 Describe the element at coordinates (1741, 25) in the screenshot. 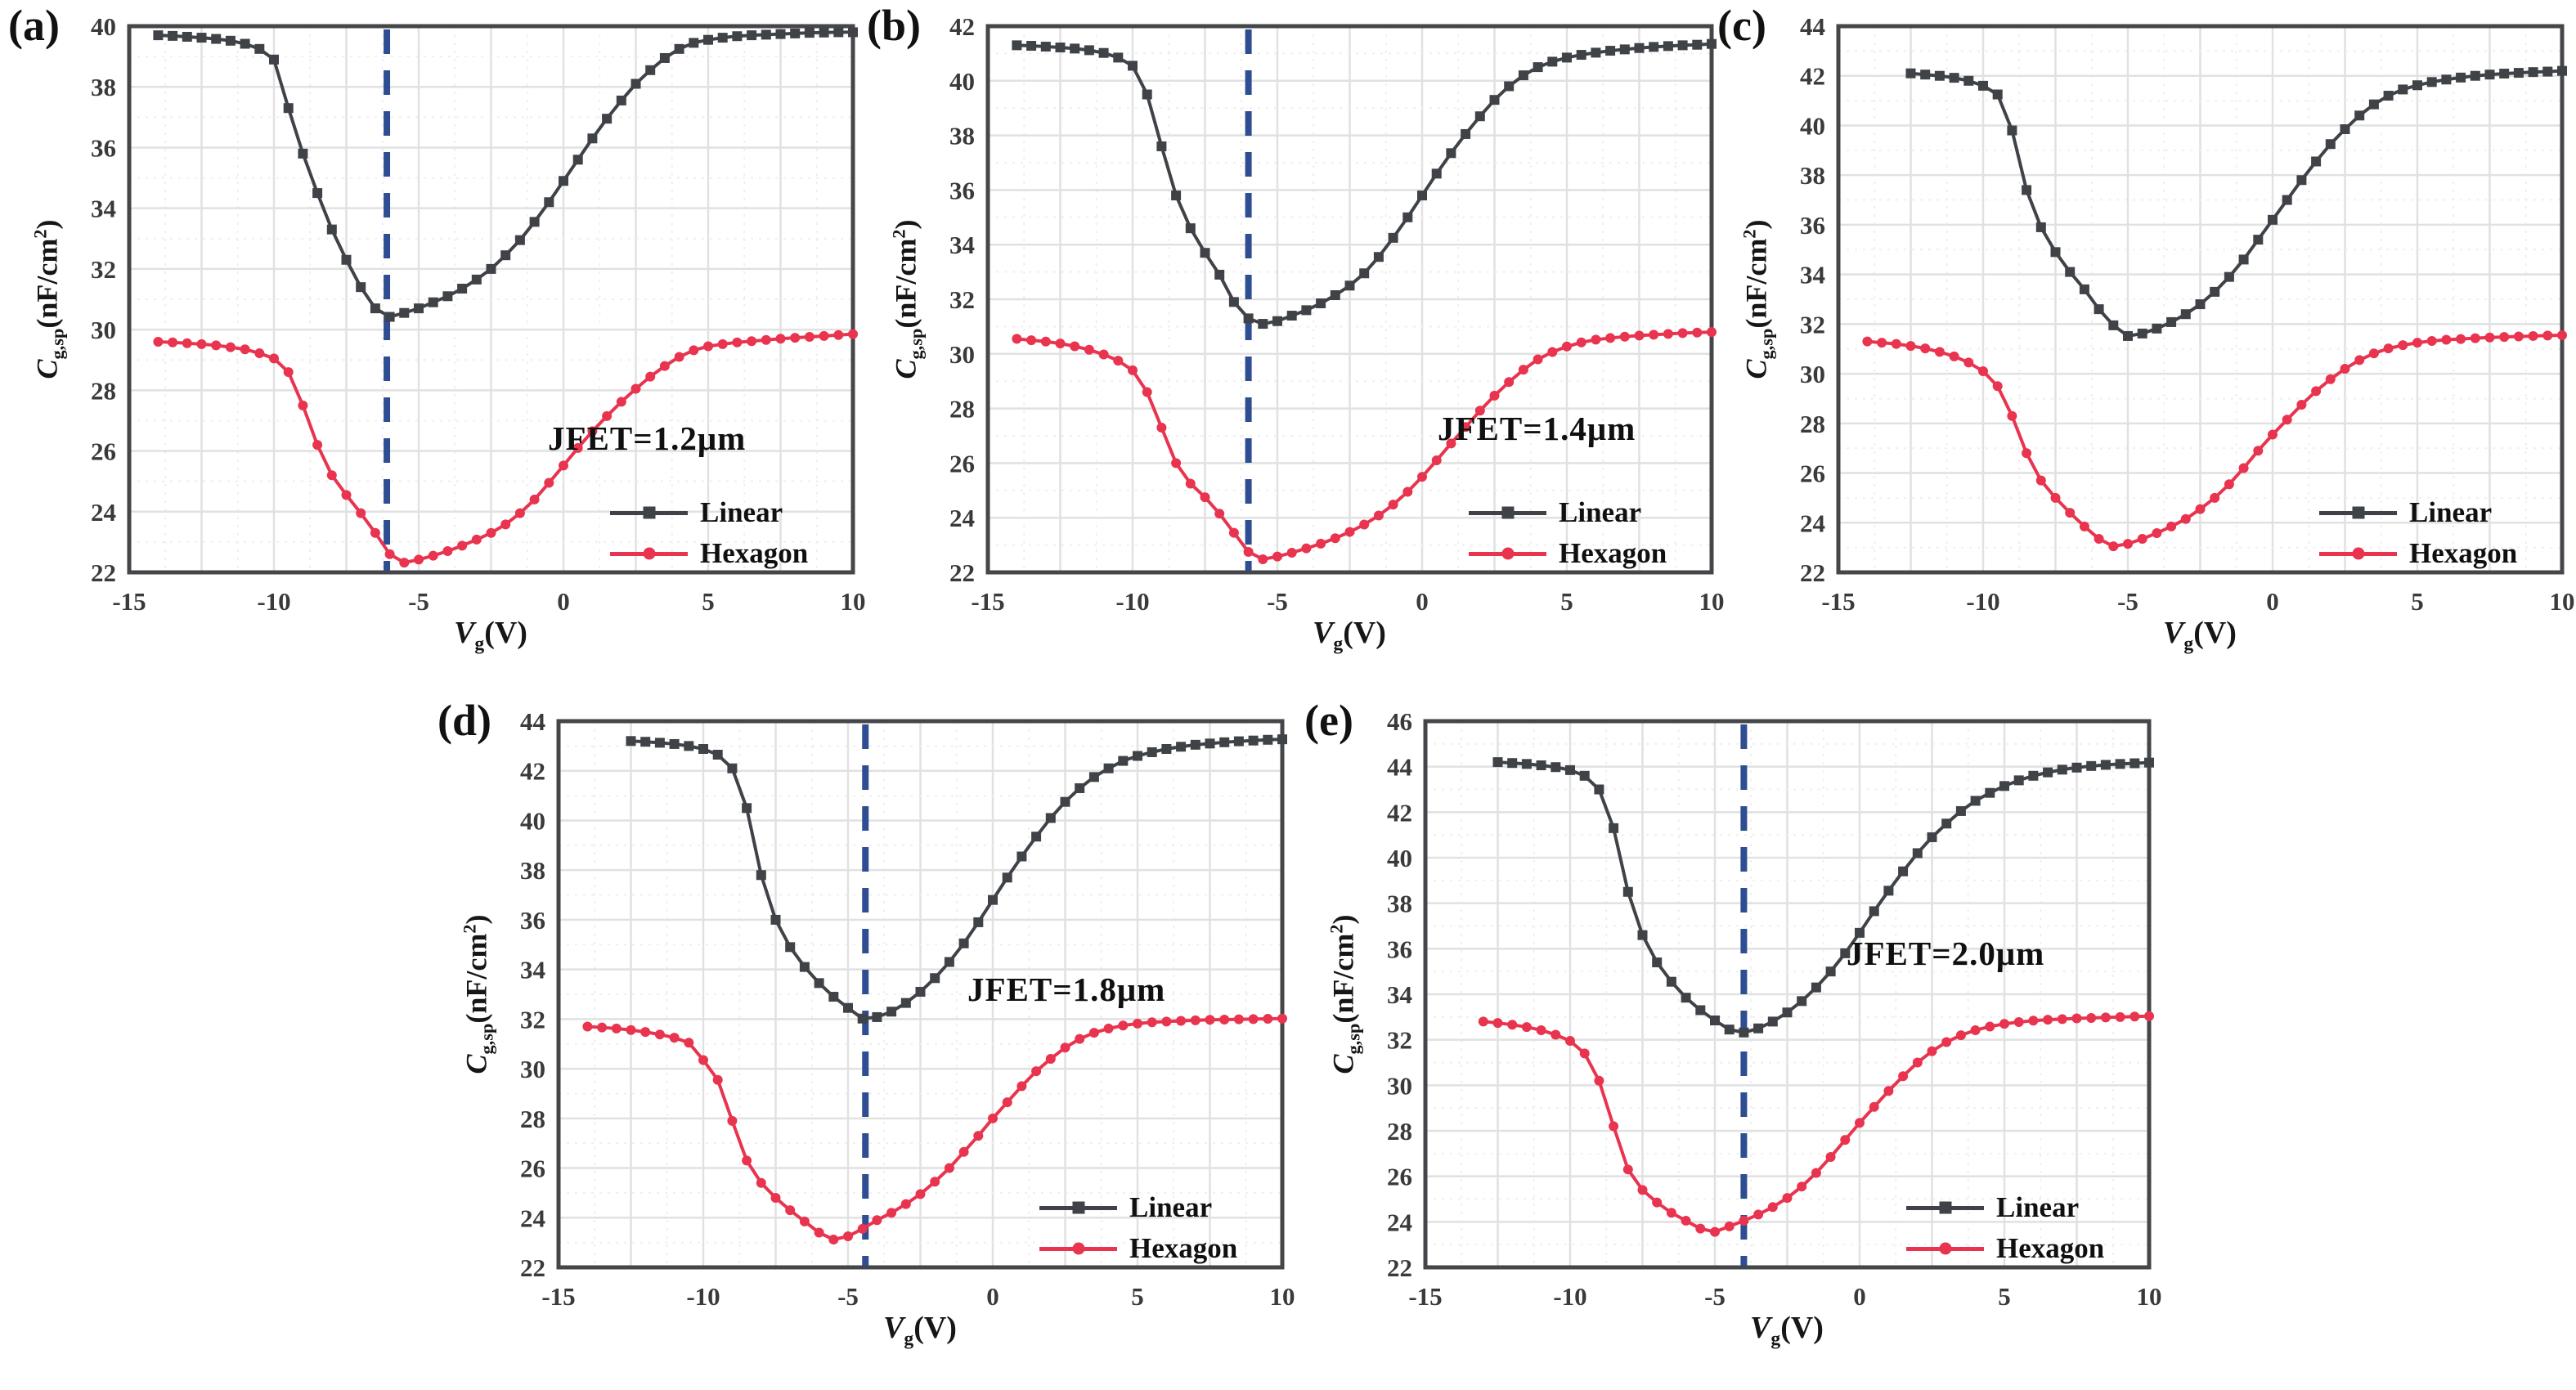

I see `panel-tag: (c)` at that location.